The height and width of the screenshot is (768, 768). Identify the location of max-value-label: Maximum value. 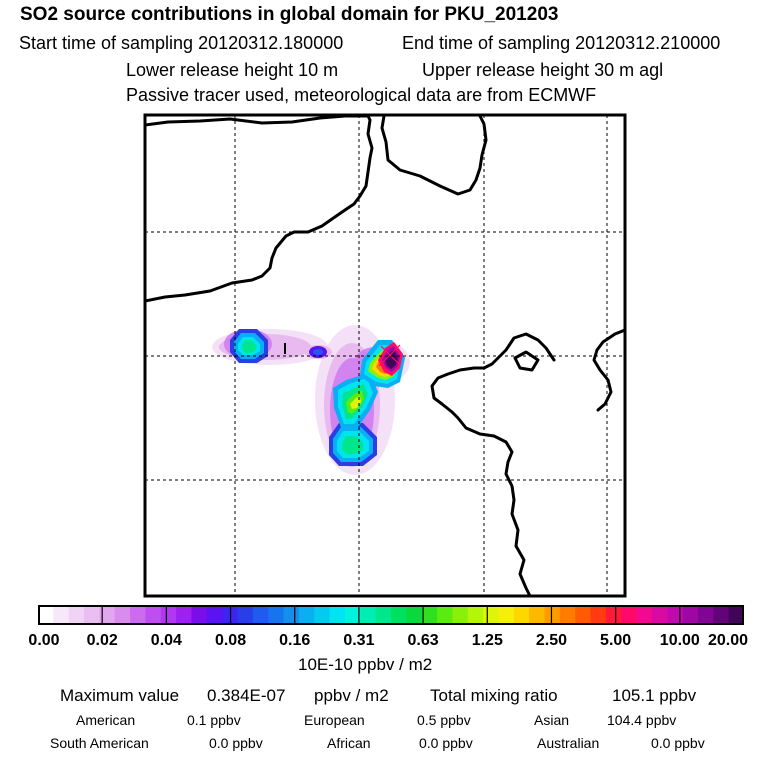
(120, 695).